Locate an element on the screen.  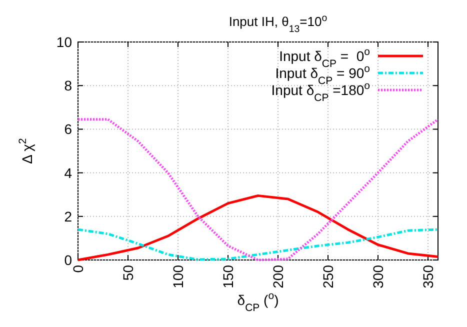
y-tick-label: 8 is located at coordinates (68, 86).